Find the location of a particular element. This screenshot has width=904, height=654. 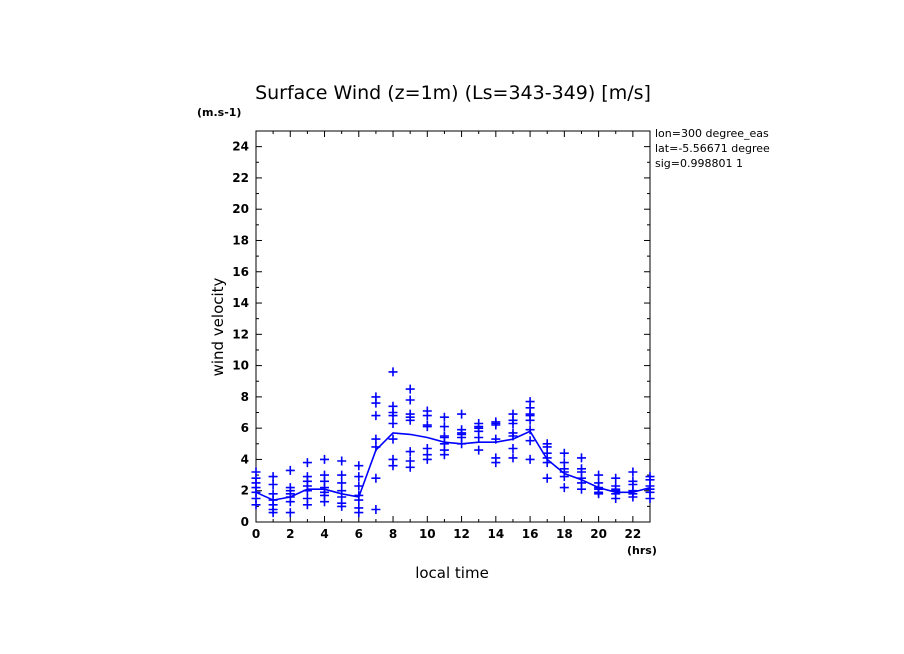

y-tick-label: 0 is located at coordinates (245, 522).